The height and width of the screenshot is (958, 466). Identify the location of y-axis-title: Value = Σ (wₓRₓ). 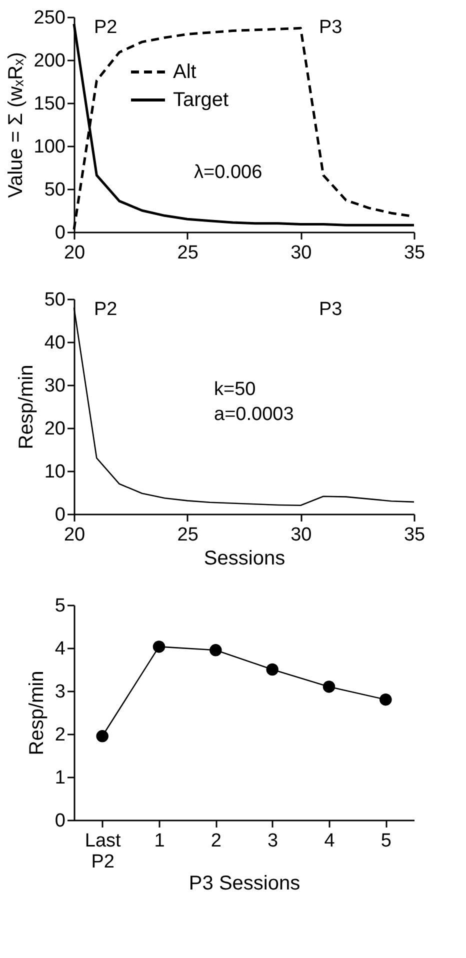
(15, 125).